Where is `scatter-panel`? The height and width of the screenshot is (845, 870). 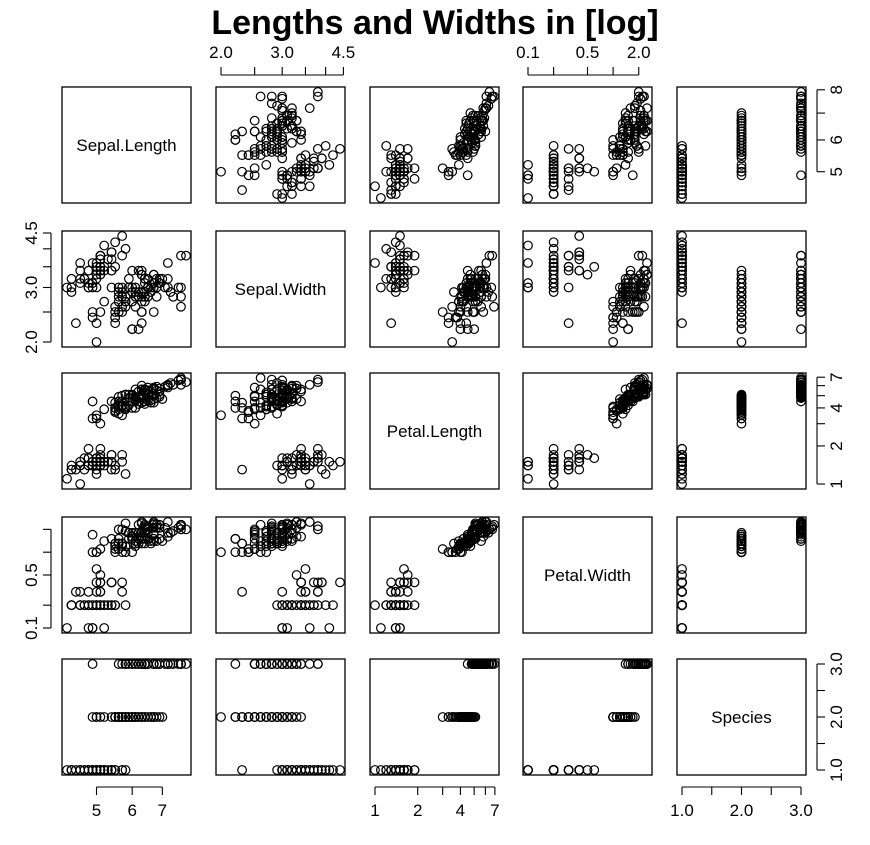 scatter-panel is located at coordinates (434, 717).